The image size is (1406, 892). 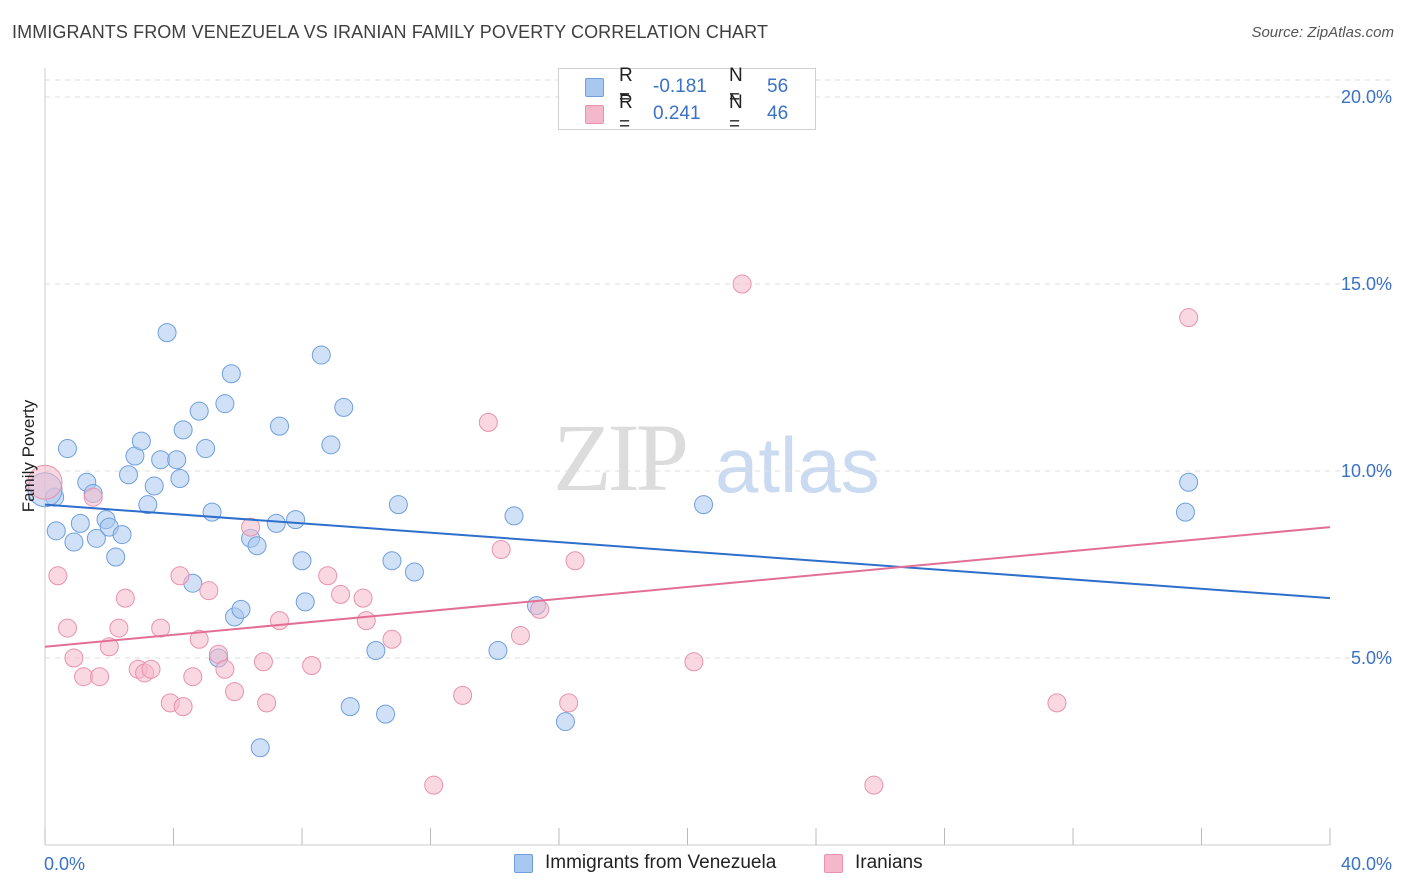 What do you see at coordinates (797, 465) in the screenshot?
I see `watermark-atlas: atlas` at bounding box center [797, 465].